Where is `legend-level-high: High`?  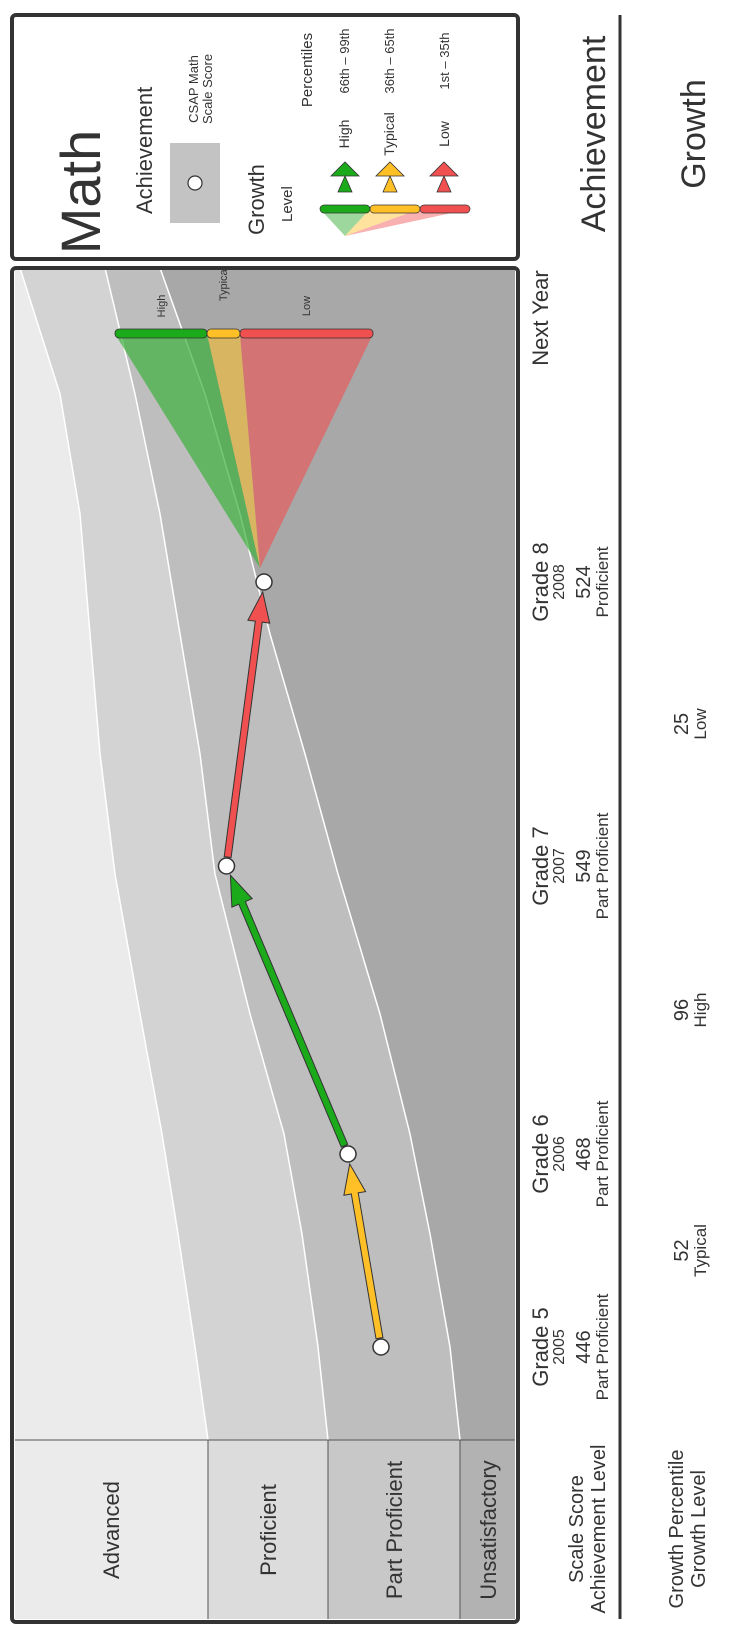
legend-level-high: High is located at coordinates (344, 134).